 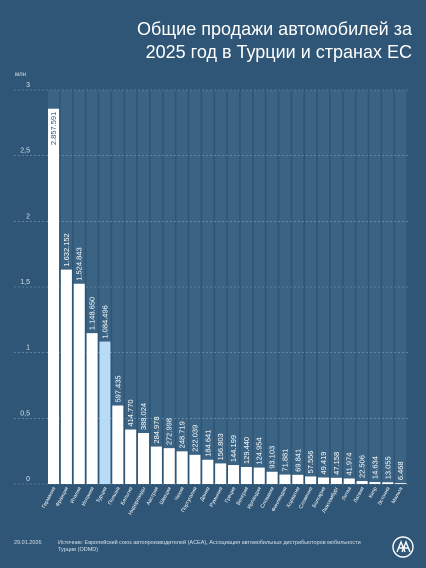 I want to click on value-label: 124.954, so click(x=259, y=450).